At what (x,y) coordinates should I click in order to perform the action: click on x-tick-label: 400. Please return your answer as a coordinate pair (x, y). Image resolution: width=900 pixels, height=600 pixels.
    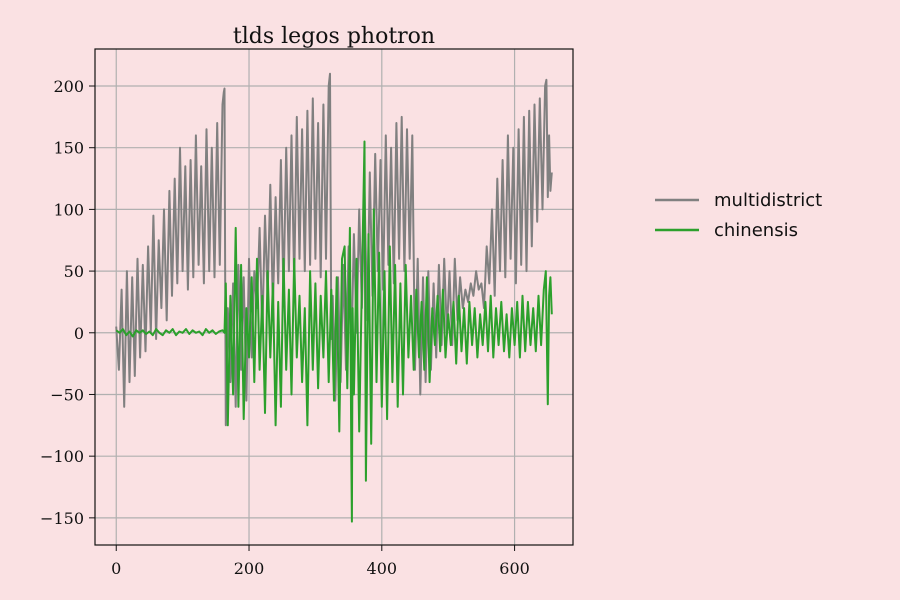
    Looking at the image, I should click on (382, 568).